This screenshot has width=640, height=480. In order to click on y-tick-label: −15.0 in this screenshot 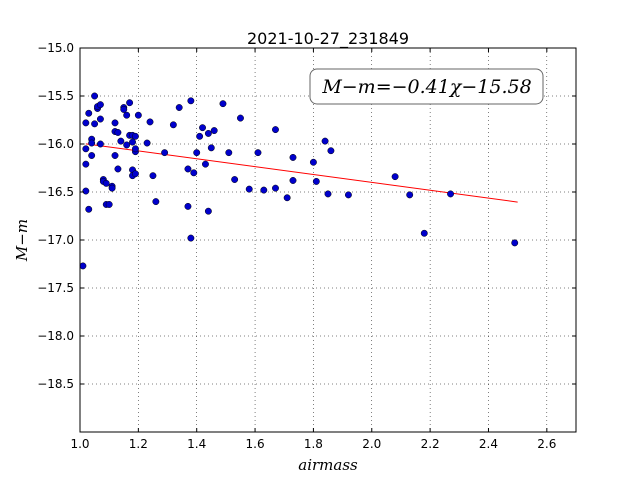, I will do `click(55, 48)`.